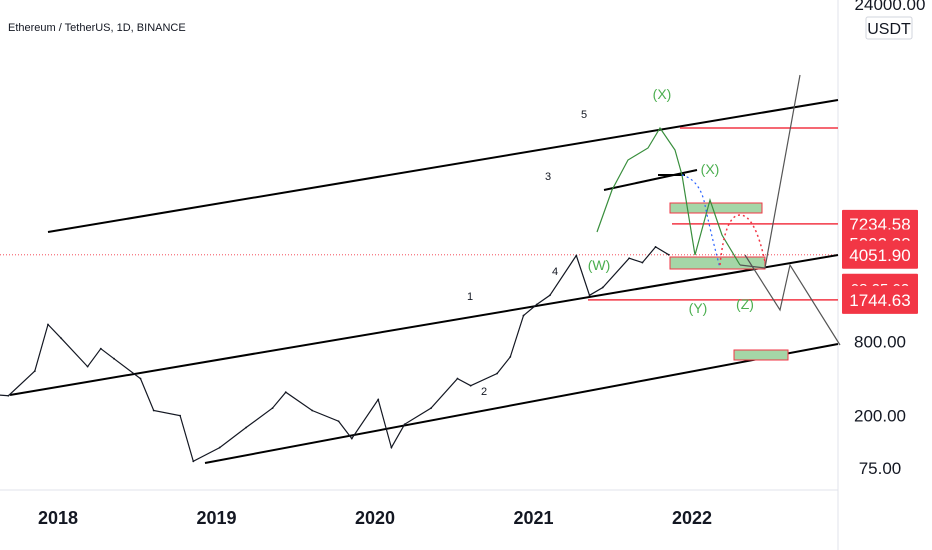 The height and width of the screenshot is (550, 932). I want to click on wave-label: 5, so click(584, 115).